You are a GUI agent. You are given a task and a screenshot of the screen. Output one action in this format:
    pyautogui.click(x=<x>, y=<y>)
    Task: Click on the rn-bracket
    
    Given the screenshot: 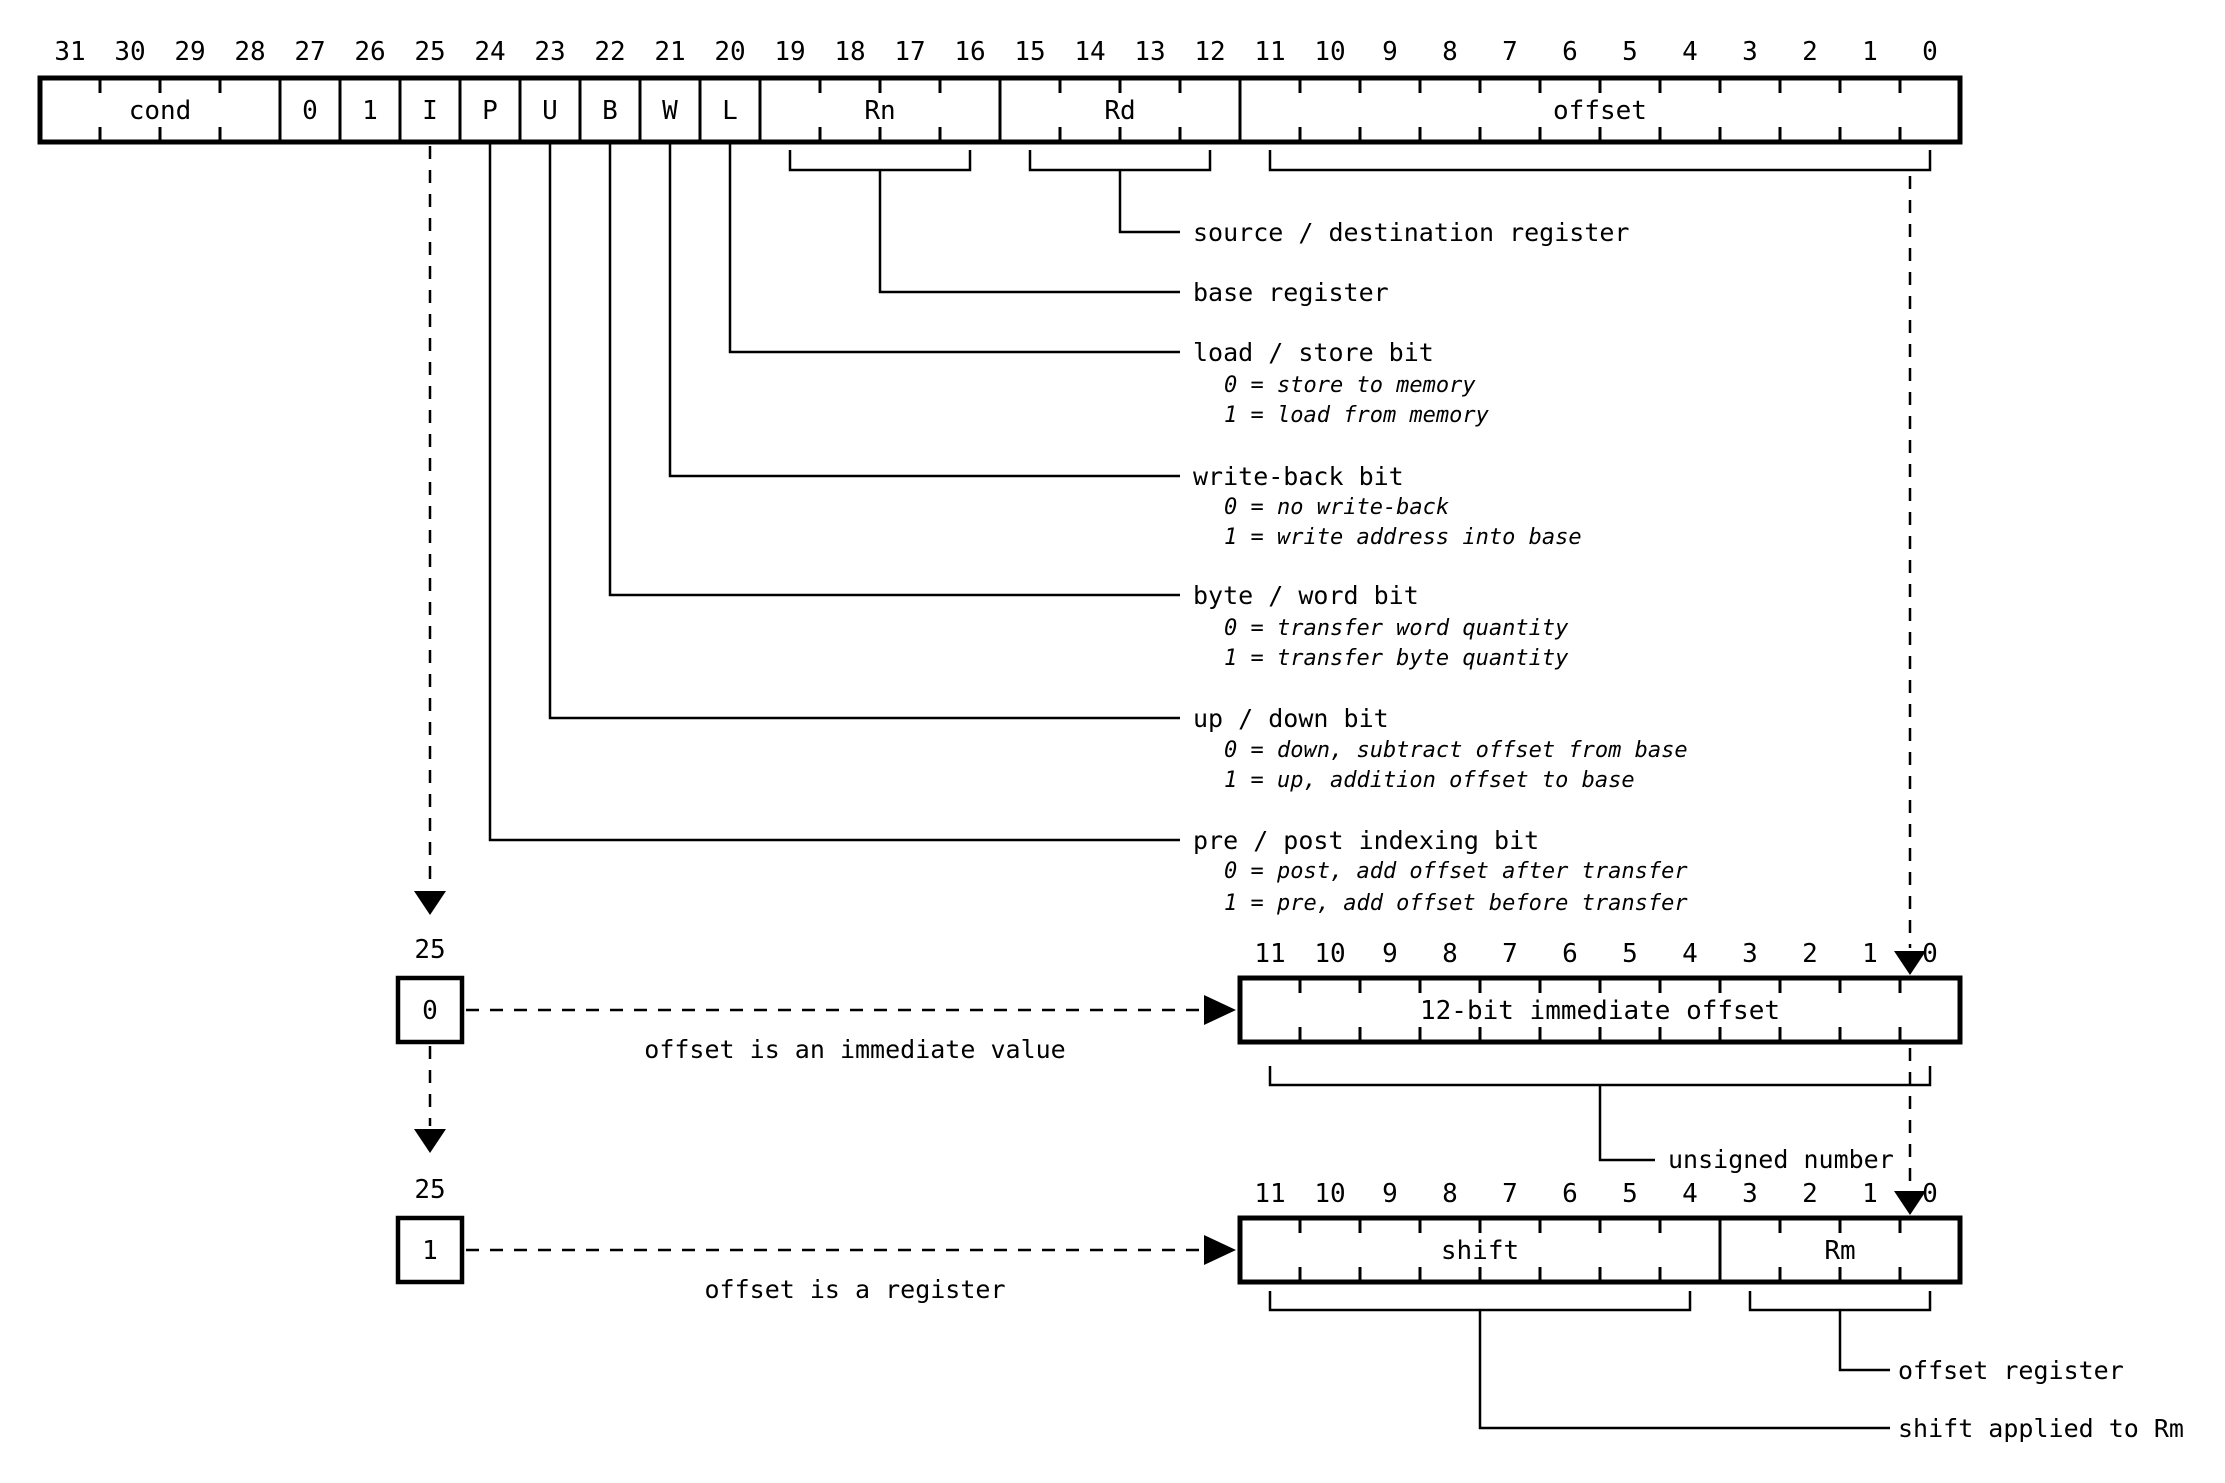 What is the action you would take?
    pyautogui.click(x=880, y=161)
    